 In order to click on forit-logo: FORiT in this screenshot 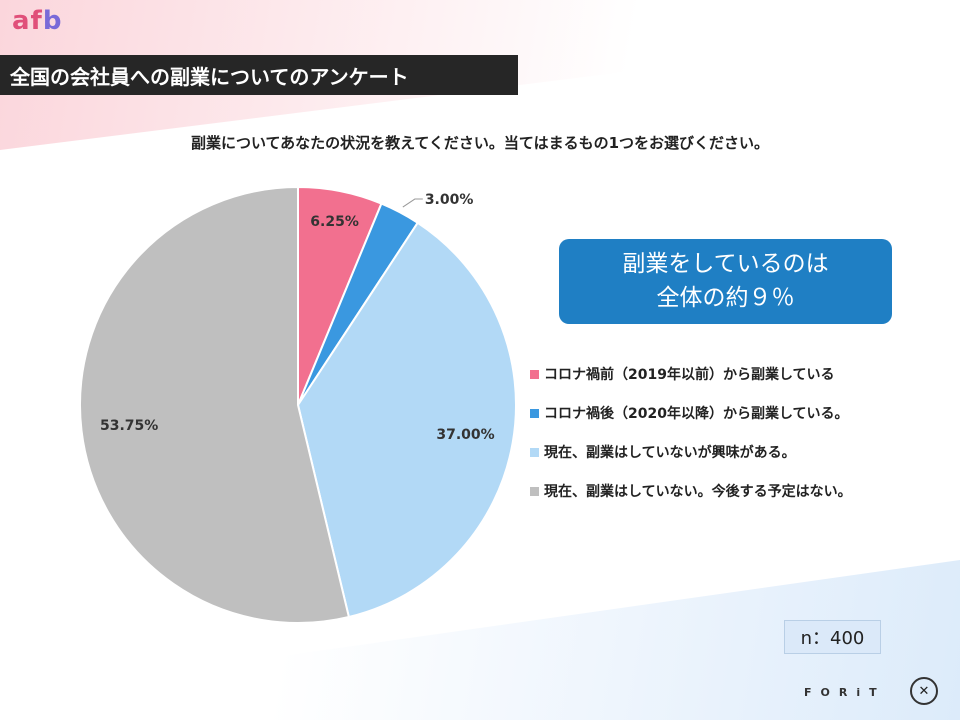, I will do `click(845, 692)`.